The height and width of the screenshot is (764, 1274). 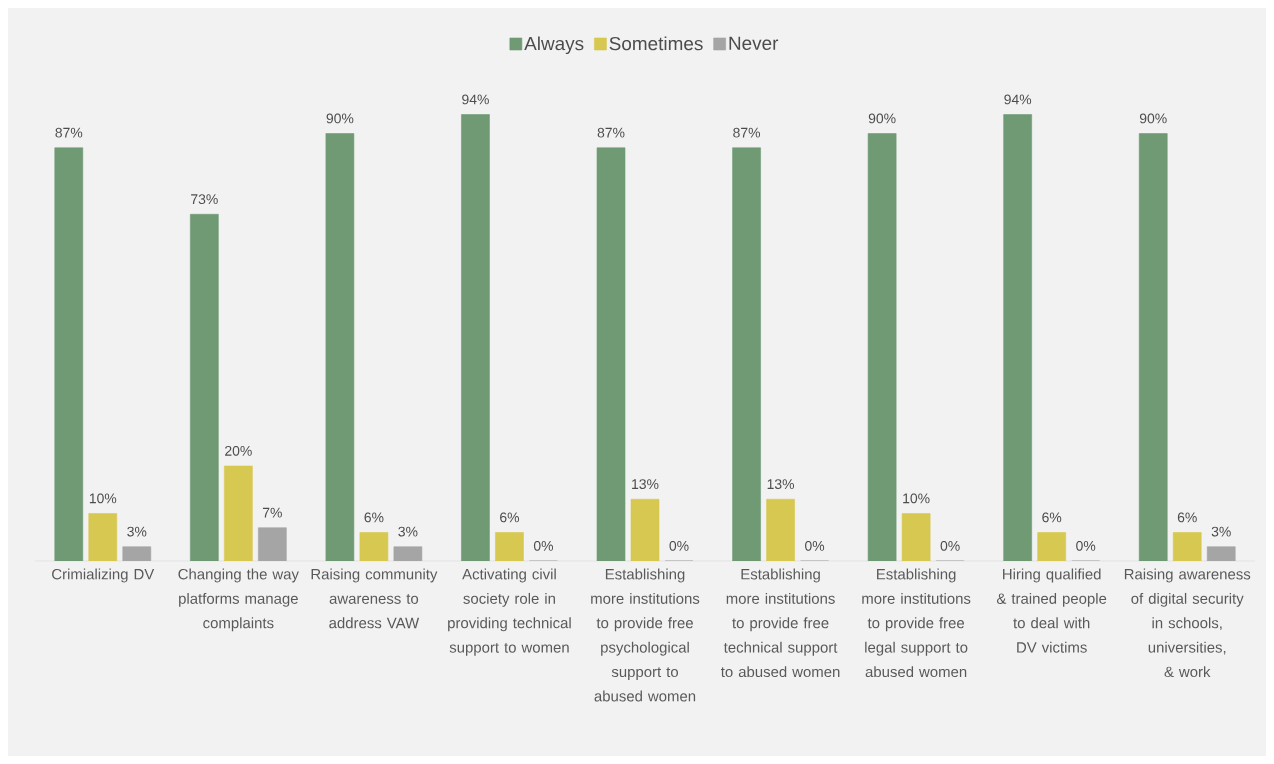 I want to click on x-tick-label: Establishing more institutions to provide free technical support to abused women, so click(x=780, y=623).